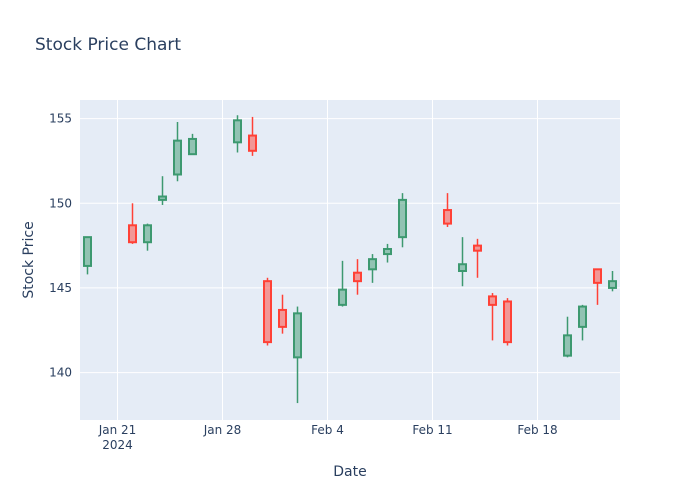 Image resolution: width=700 pixels, height=500 pixels. What do you see at coordinates (108, 45) in the screenshot?
I see `chart-title: Stock Price Chart` at bounding box center [108, 45].